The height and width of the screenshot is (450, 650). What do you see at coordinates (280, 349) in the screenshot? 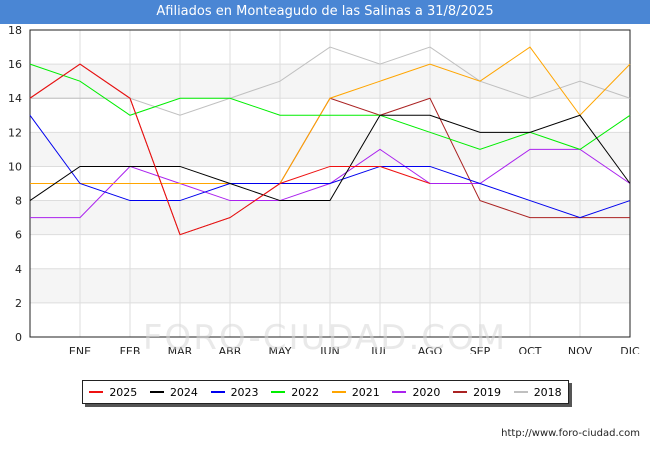
I see `x-tick-label: MAY` at bounding box center [280, 349].